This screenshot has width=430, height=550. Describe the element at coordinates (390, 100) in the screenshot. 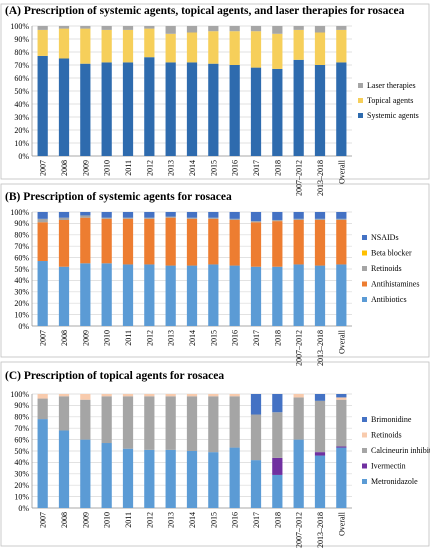

I see `legend-label: Topical agents` at that location.